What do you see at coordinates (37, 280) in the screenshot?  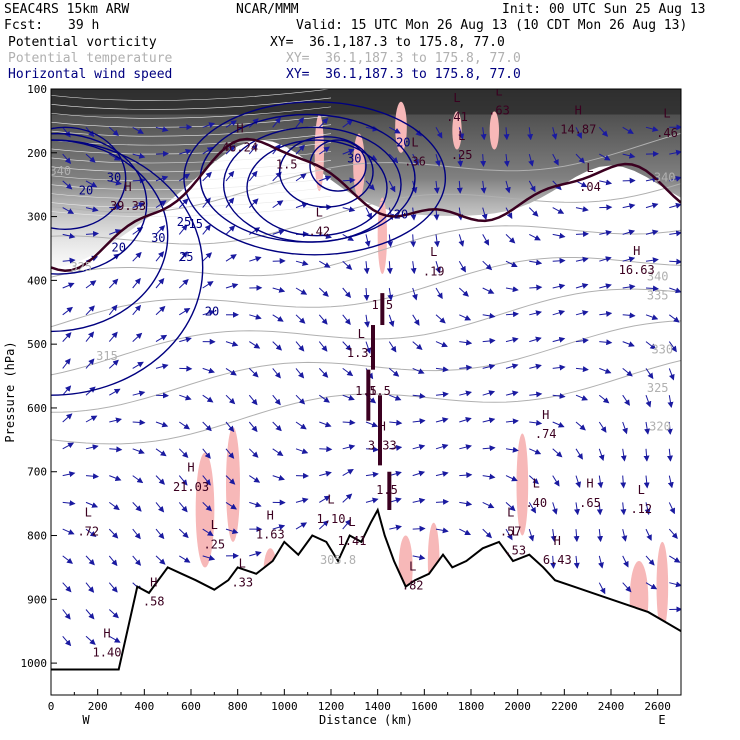 I see `y-tick-label: 400` at bounding box center [37, 280].